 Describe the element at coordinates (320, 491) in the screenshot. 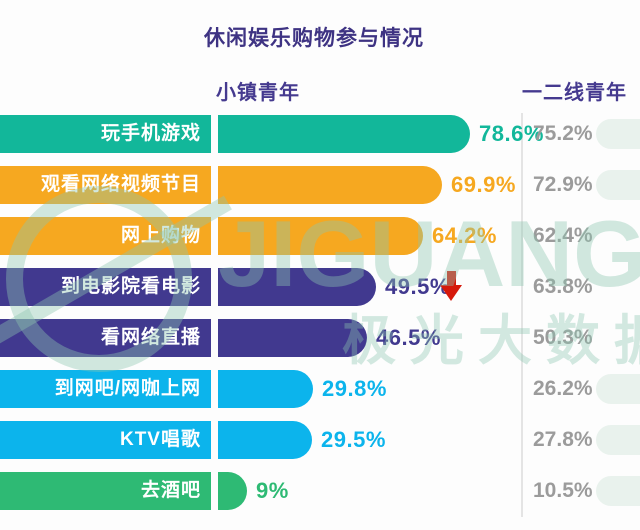

I see `table-row: 去酒吧 9% 10.5%` at that location.